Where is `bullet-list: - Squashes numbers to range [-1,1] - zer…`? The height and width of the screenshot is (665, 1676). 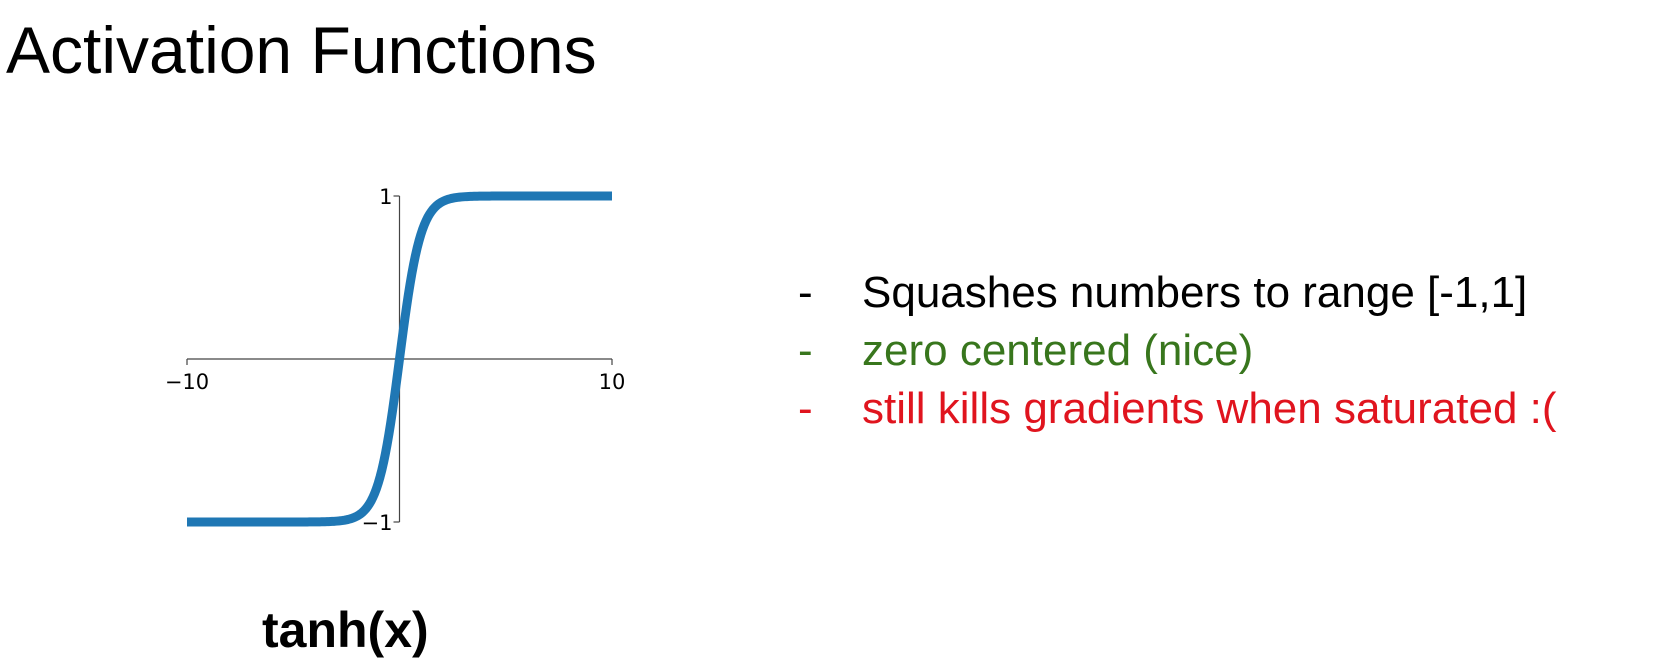 bullet-list: - Squashes numbers to range [-1,1] - zer… is located at coordinates (1177, 351).